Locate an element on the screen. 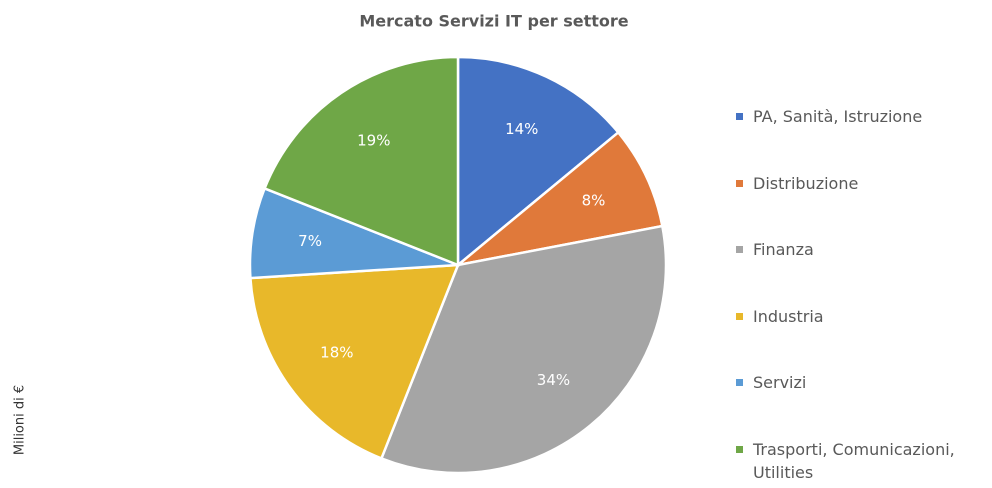 The width and height of the screenshot is (992, 488). legend-item: Trasporti, Comunicazioni, Utilities is located at coordinates (861, 461).